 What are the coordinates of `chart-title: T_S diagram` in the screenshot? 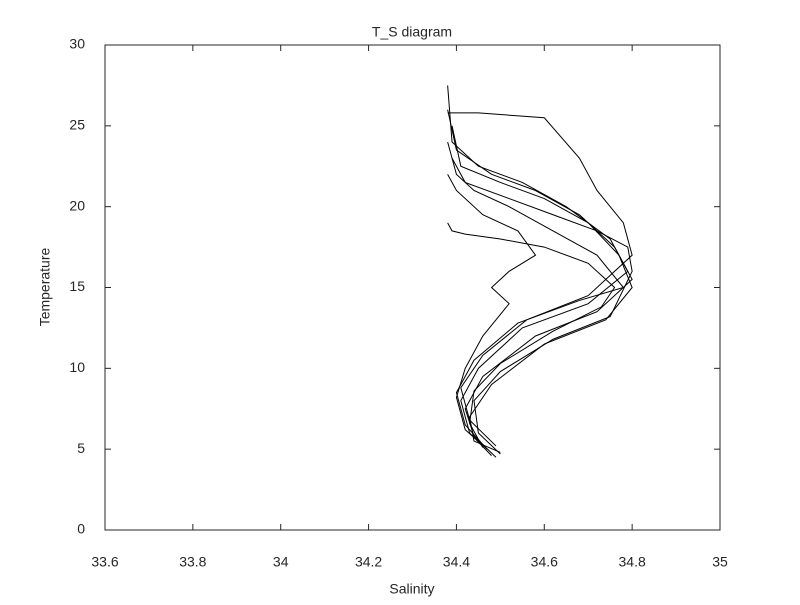 It's located at (412, 32).